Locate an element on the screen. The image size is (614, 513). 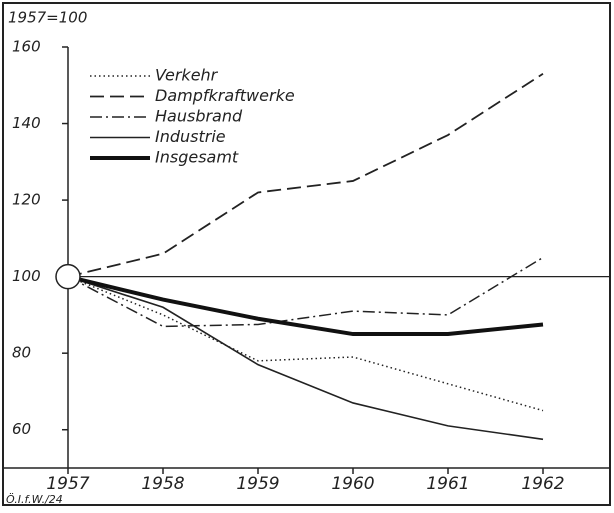
x-tick-label: 1957 is located at coordinates (67, 484).